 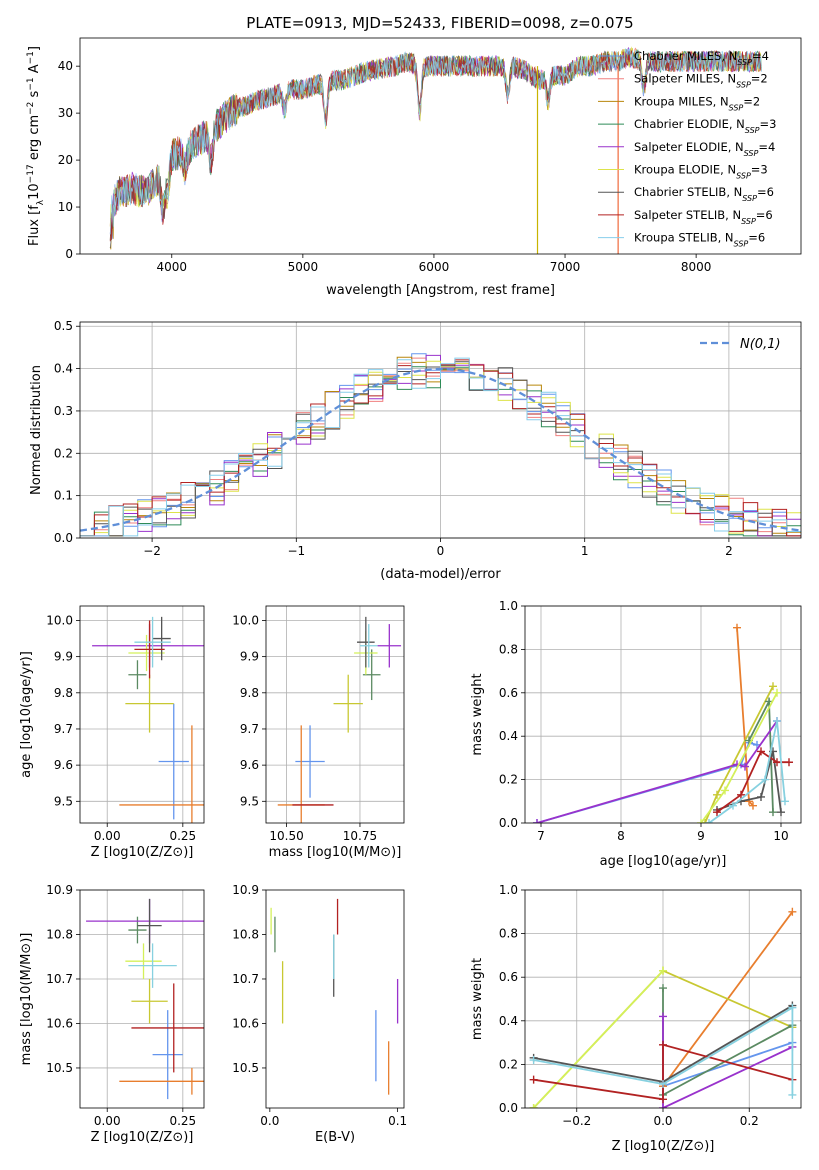 What do you see at coordinates (34, 70) in the screenshot?
I see `y-axis-label-part: A` at bounding box center [34, 70].